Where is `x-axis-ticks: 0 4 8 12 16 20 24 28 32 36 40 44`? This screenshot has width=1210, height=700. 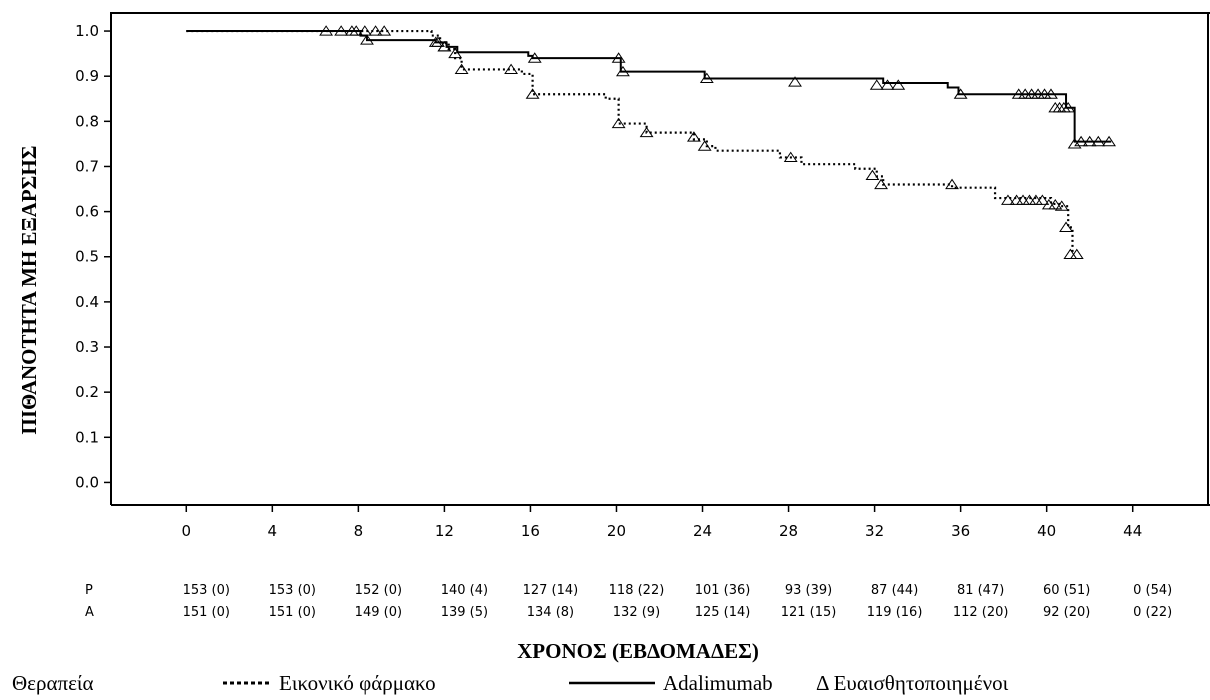
x-axis-ticks: 0 4 8 12 16 20 24 28 32 36 40 44 is located at coordinates (662, 522).